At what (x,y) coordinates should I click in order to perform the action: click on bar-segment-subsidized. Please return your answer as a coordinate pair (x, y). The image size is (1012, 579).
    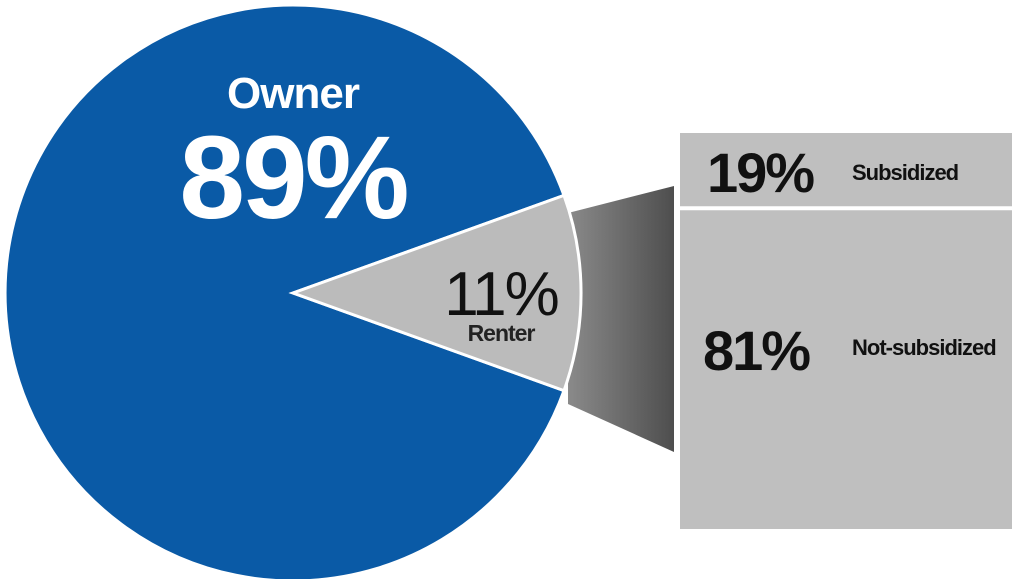
    Looking at the image, I should click on (846, 171).